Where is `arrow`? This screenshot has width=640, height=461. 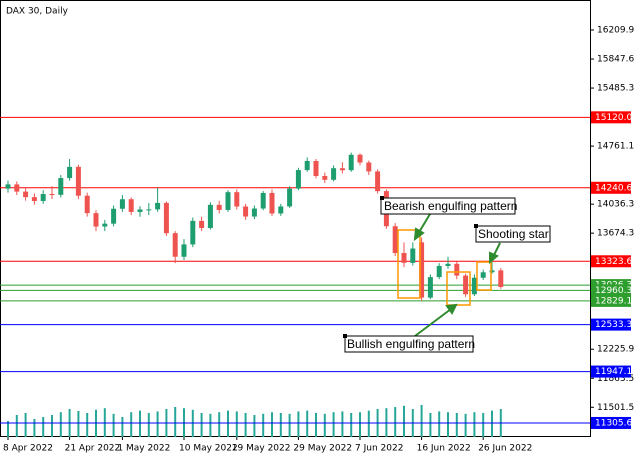
arrow is located at coordinates (433, 322).